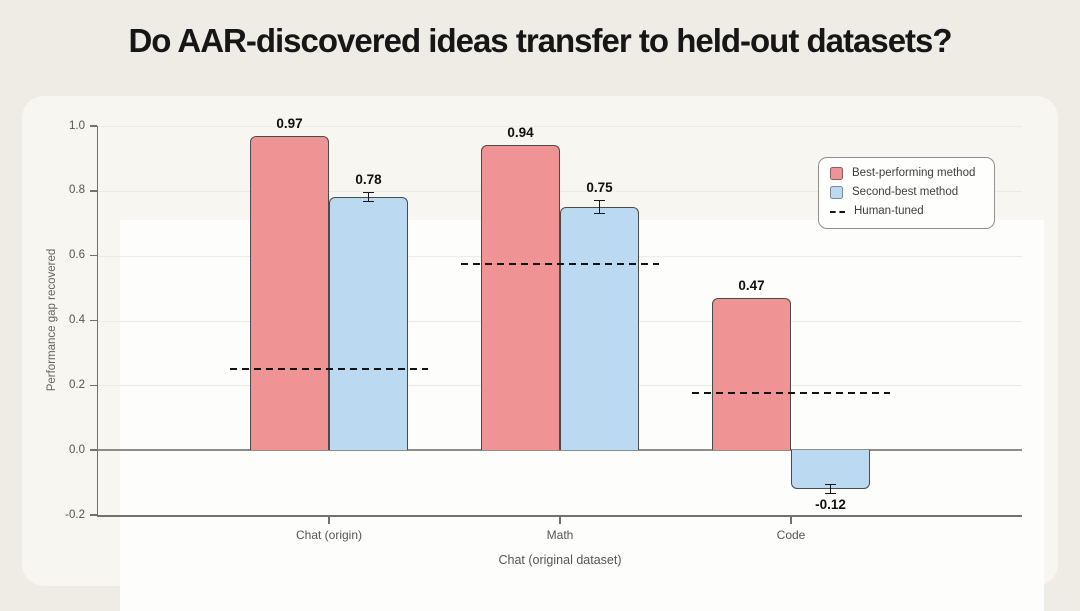  What do you see at coordinates (830, 489) in the screenshot?
I see `error-bar-secondbest-code` at bounding box center [830, 489].